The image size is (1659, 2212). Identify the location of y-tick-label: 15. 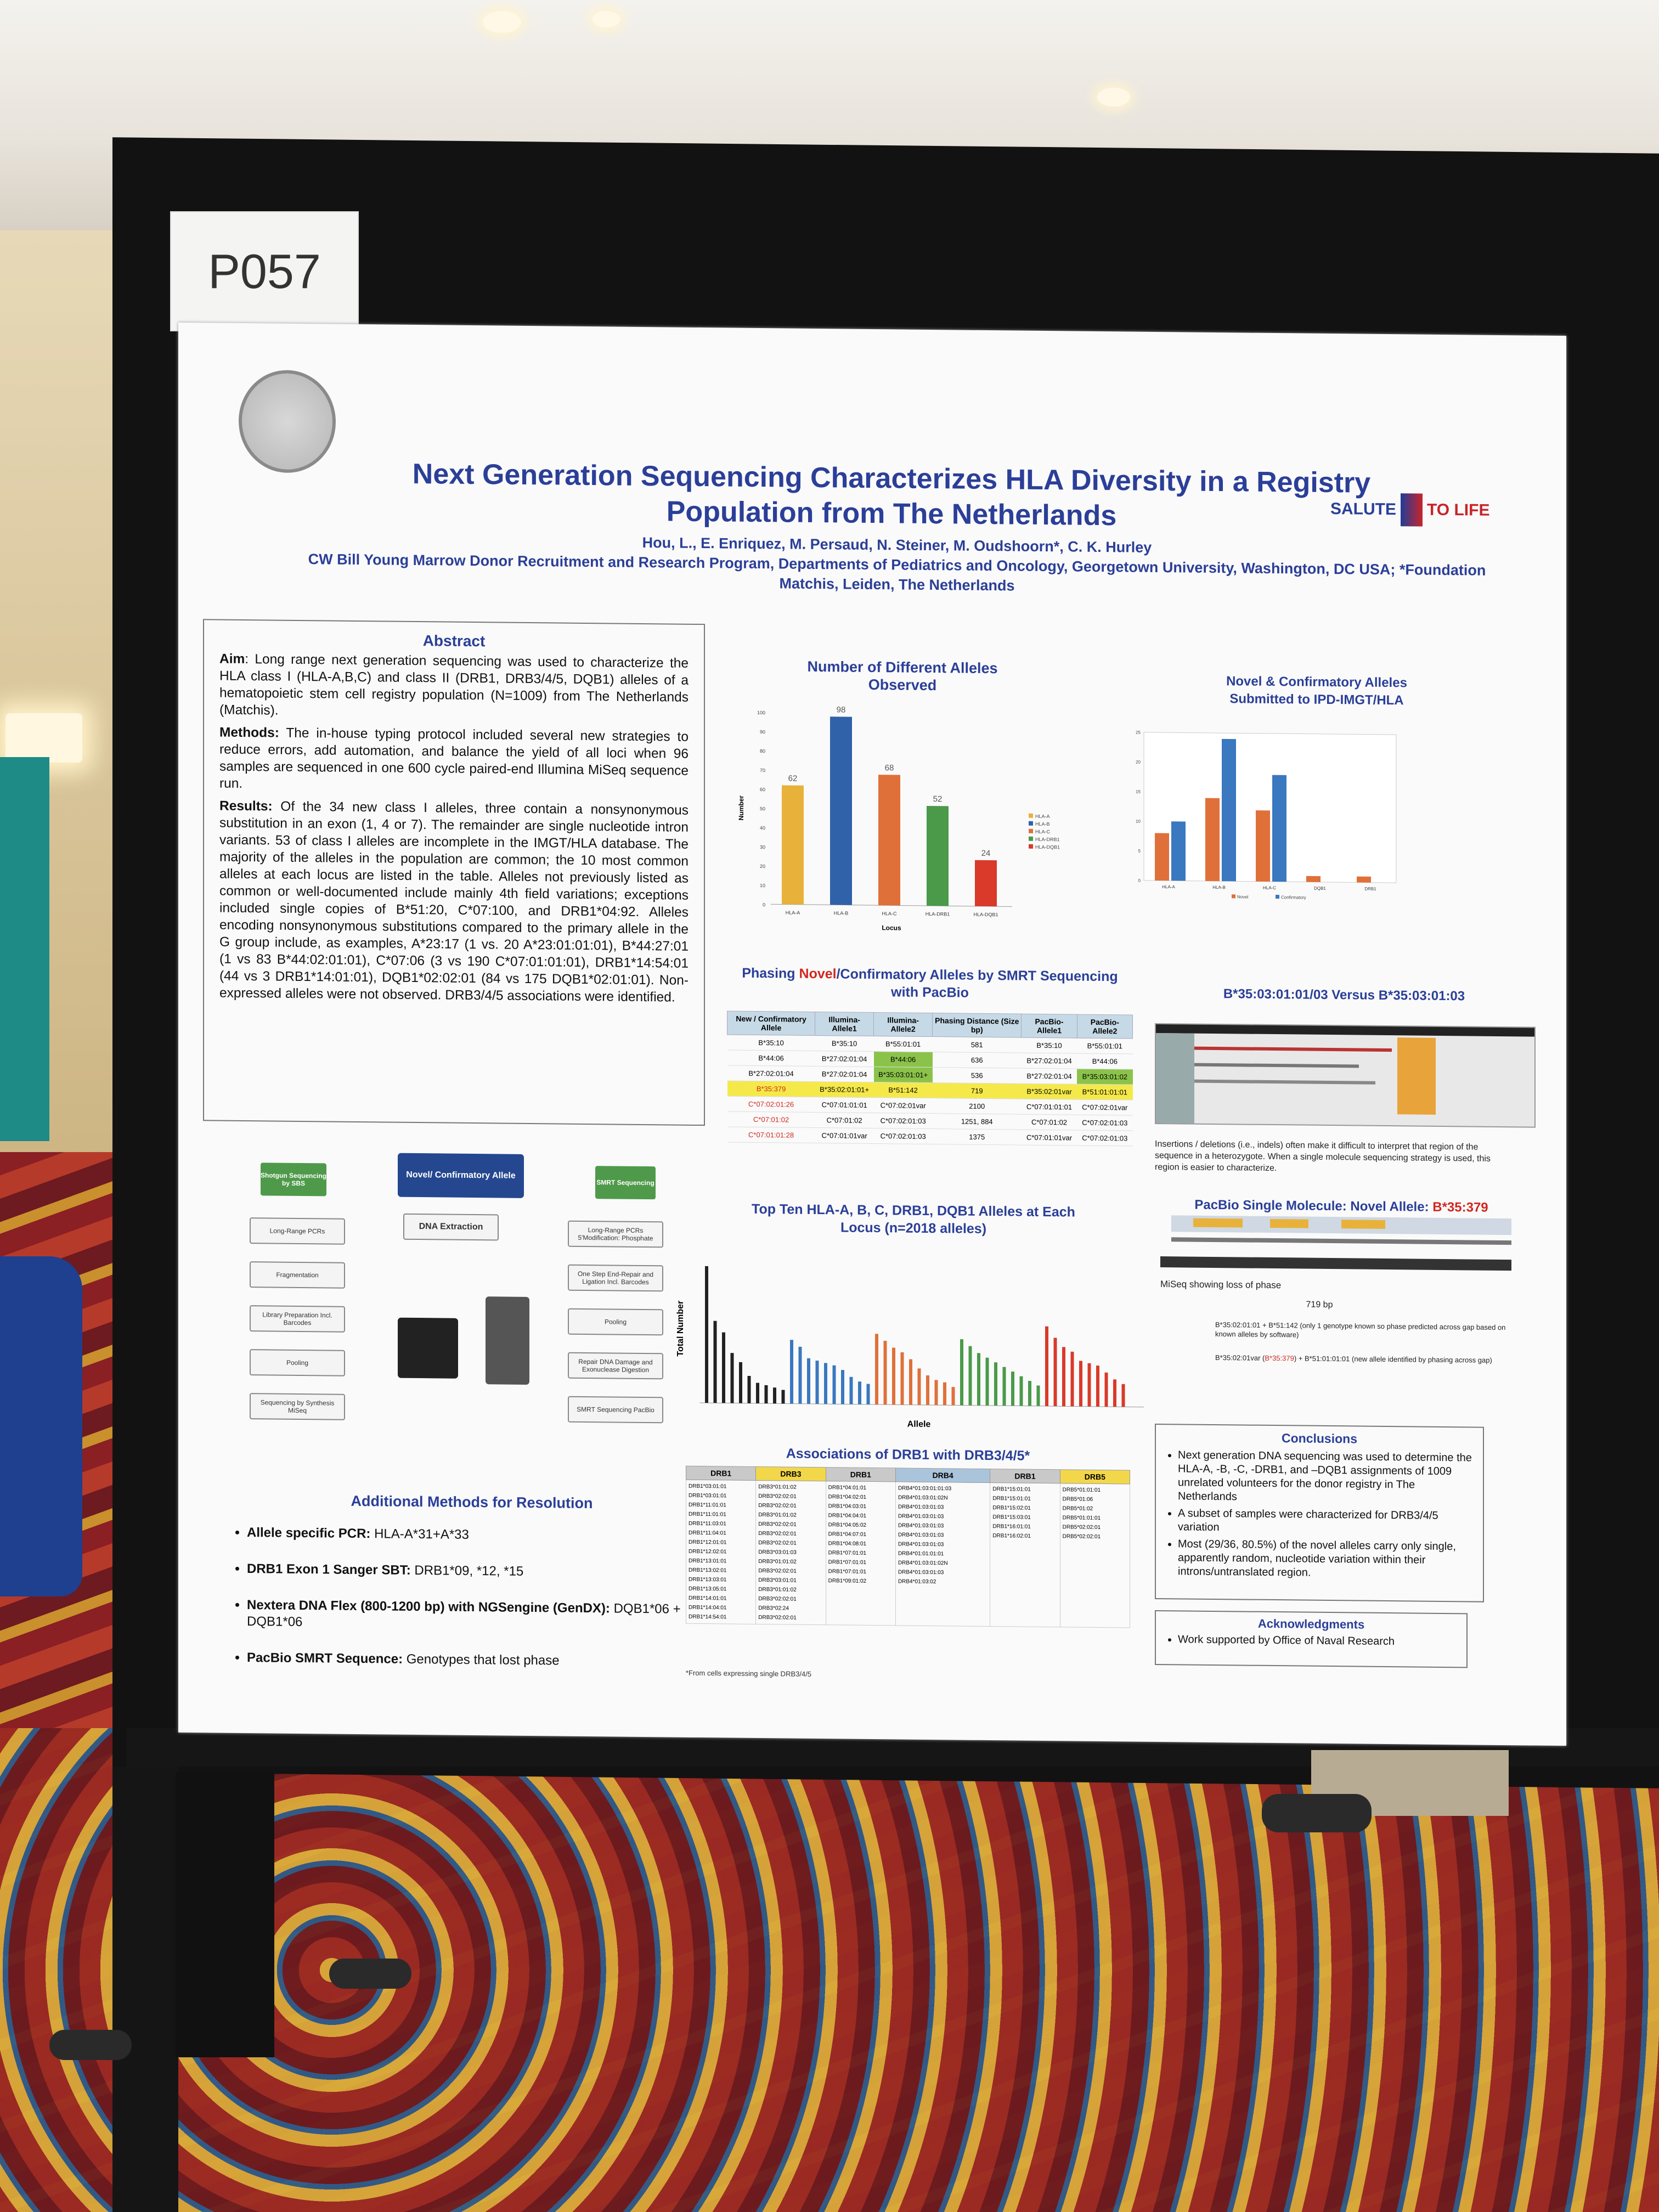
(1138, 792).